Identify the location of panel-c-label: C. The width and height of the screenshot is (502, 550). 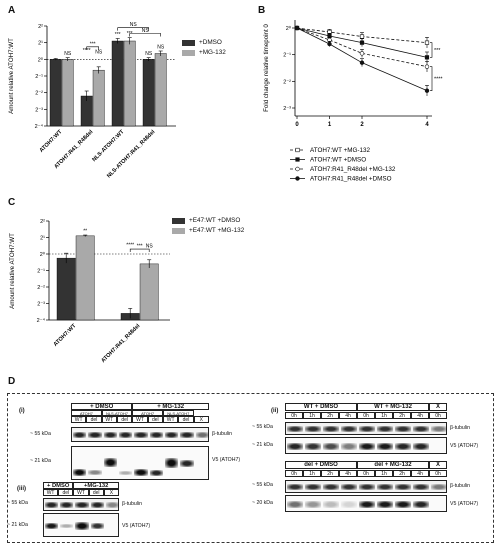
(12, 202).